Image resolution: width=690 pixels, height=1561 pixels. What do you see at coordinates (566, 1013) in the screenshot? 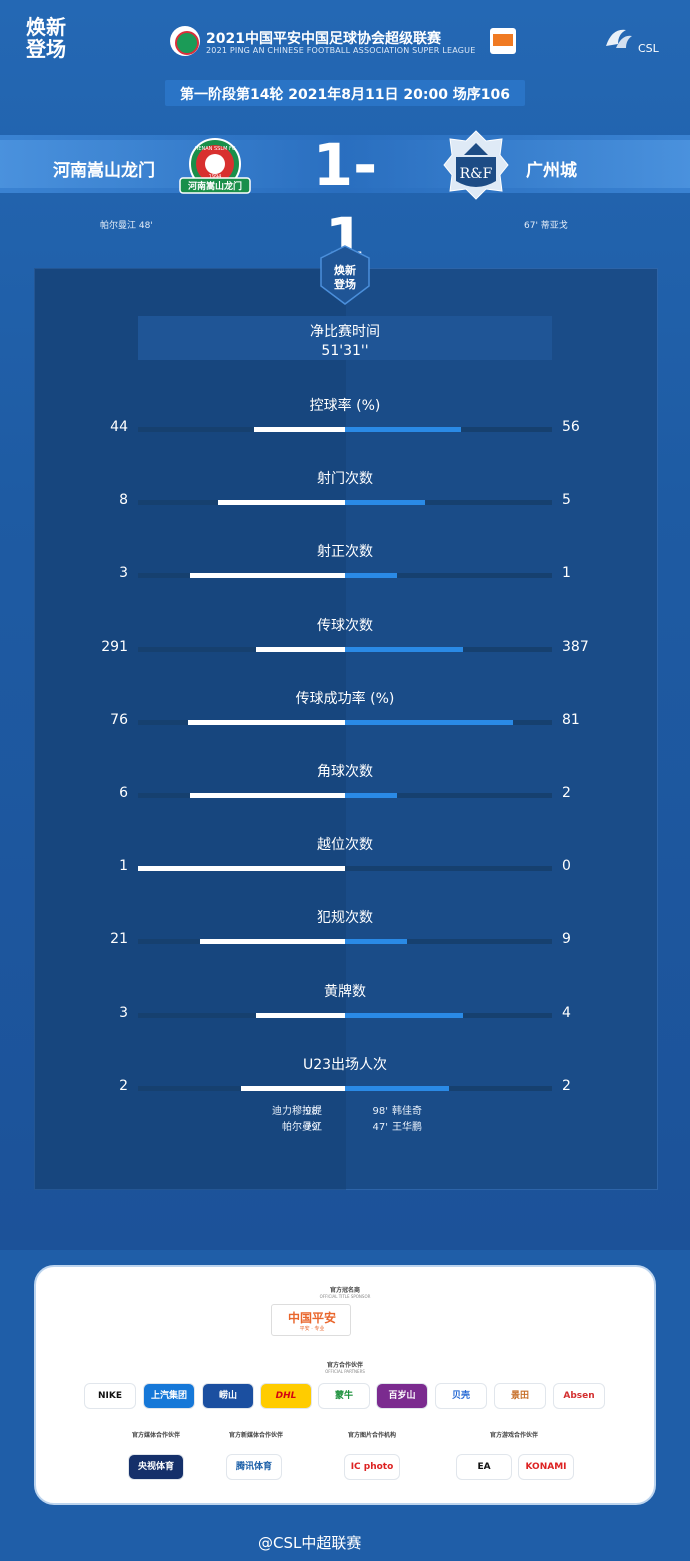
I see `stat-away-value: 4` at bounding box center [566, 1013].